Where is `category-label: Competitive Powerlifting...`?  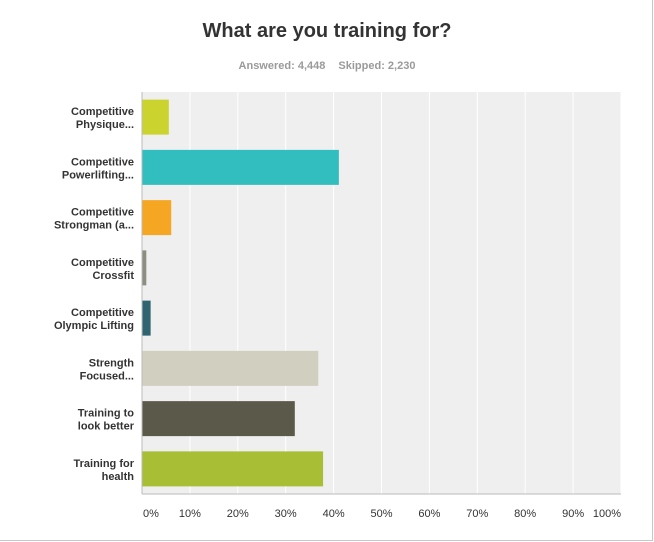 category-label: Competitive Powerlifting... is located at coordinates (98, 168).